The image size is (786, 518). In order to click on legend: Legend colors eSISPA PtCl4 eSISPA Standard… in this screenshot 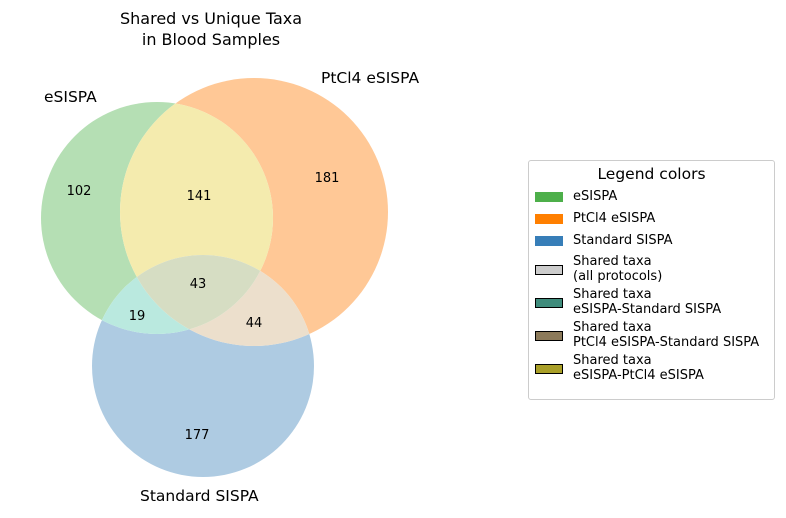, I will do `click(651, 280)`.